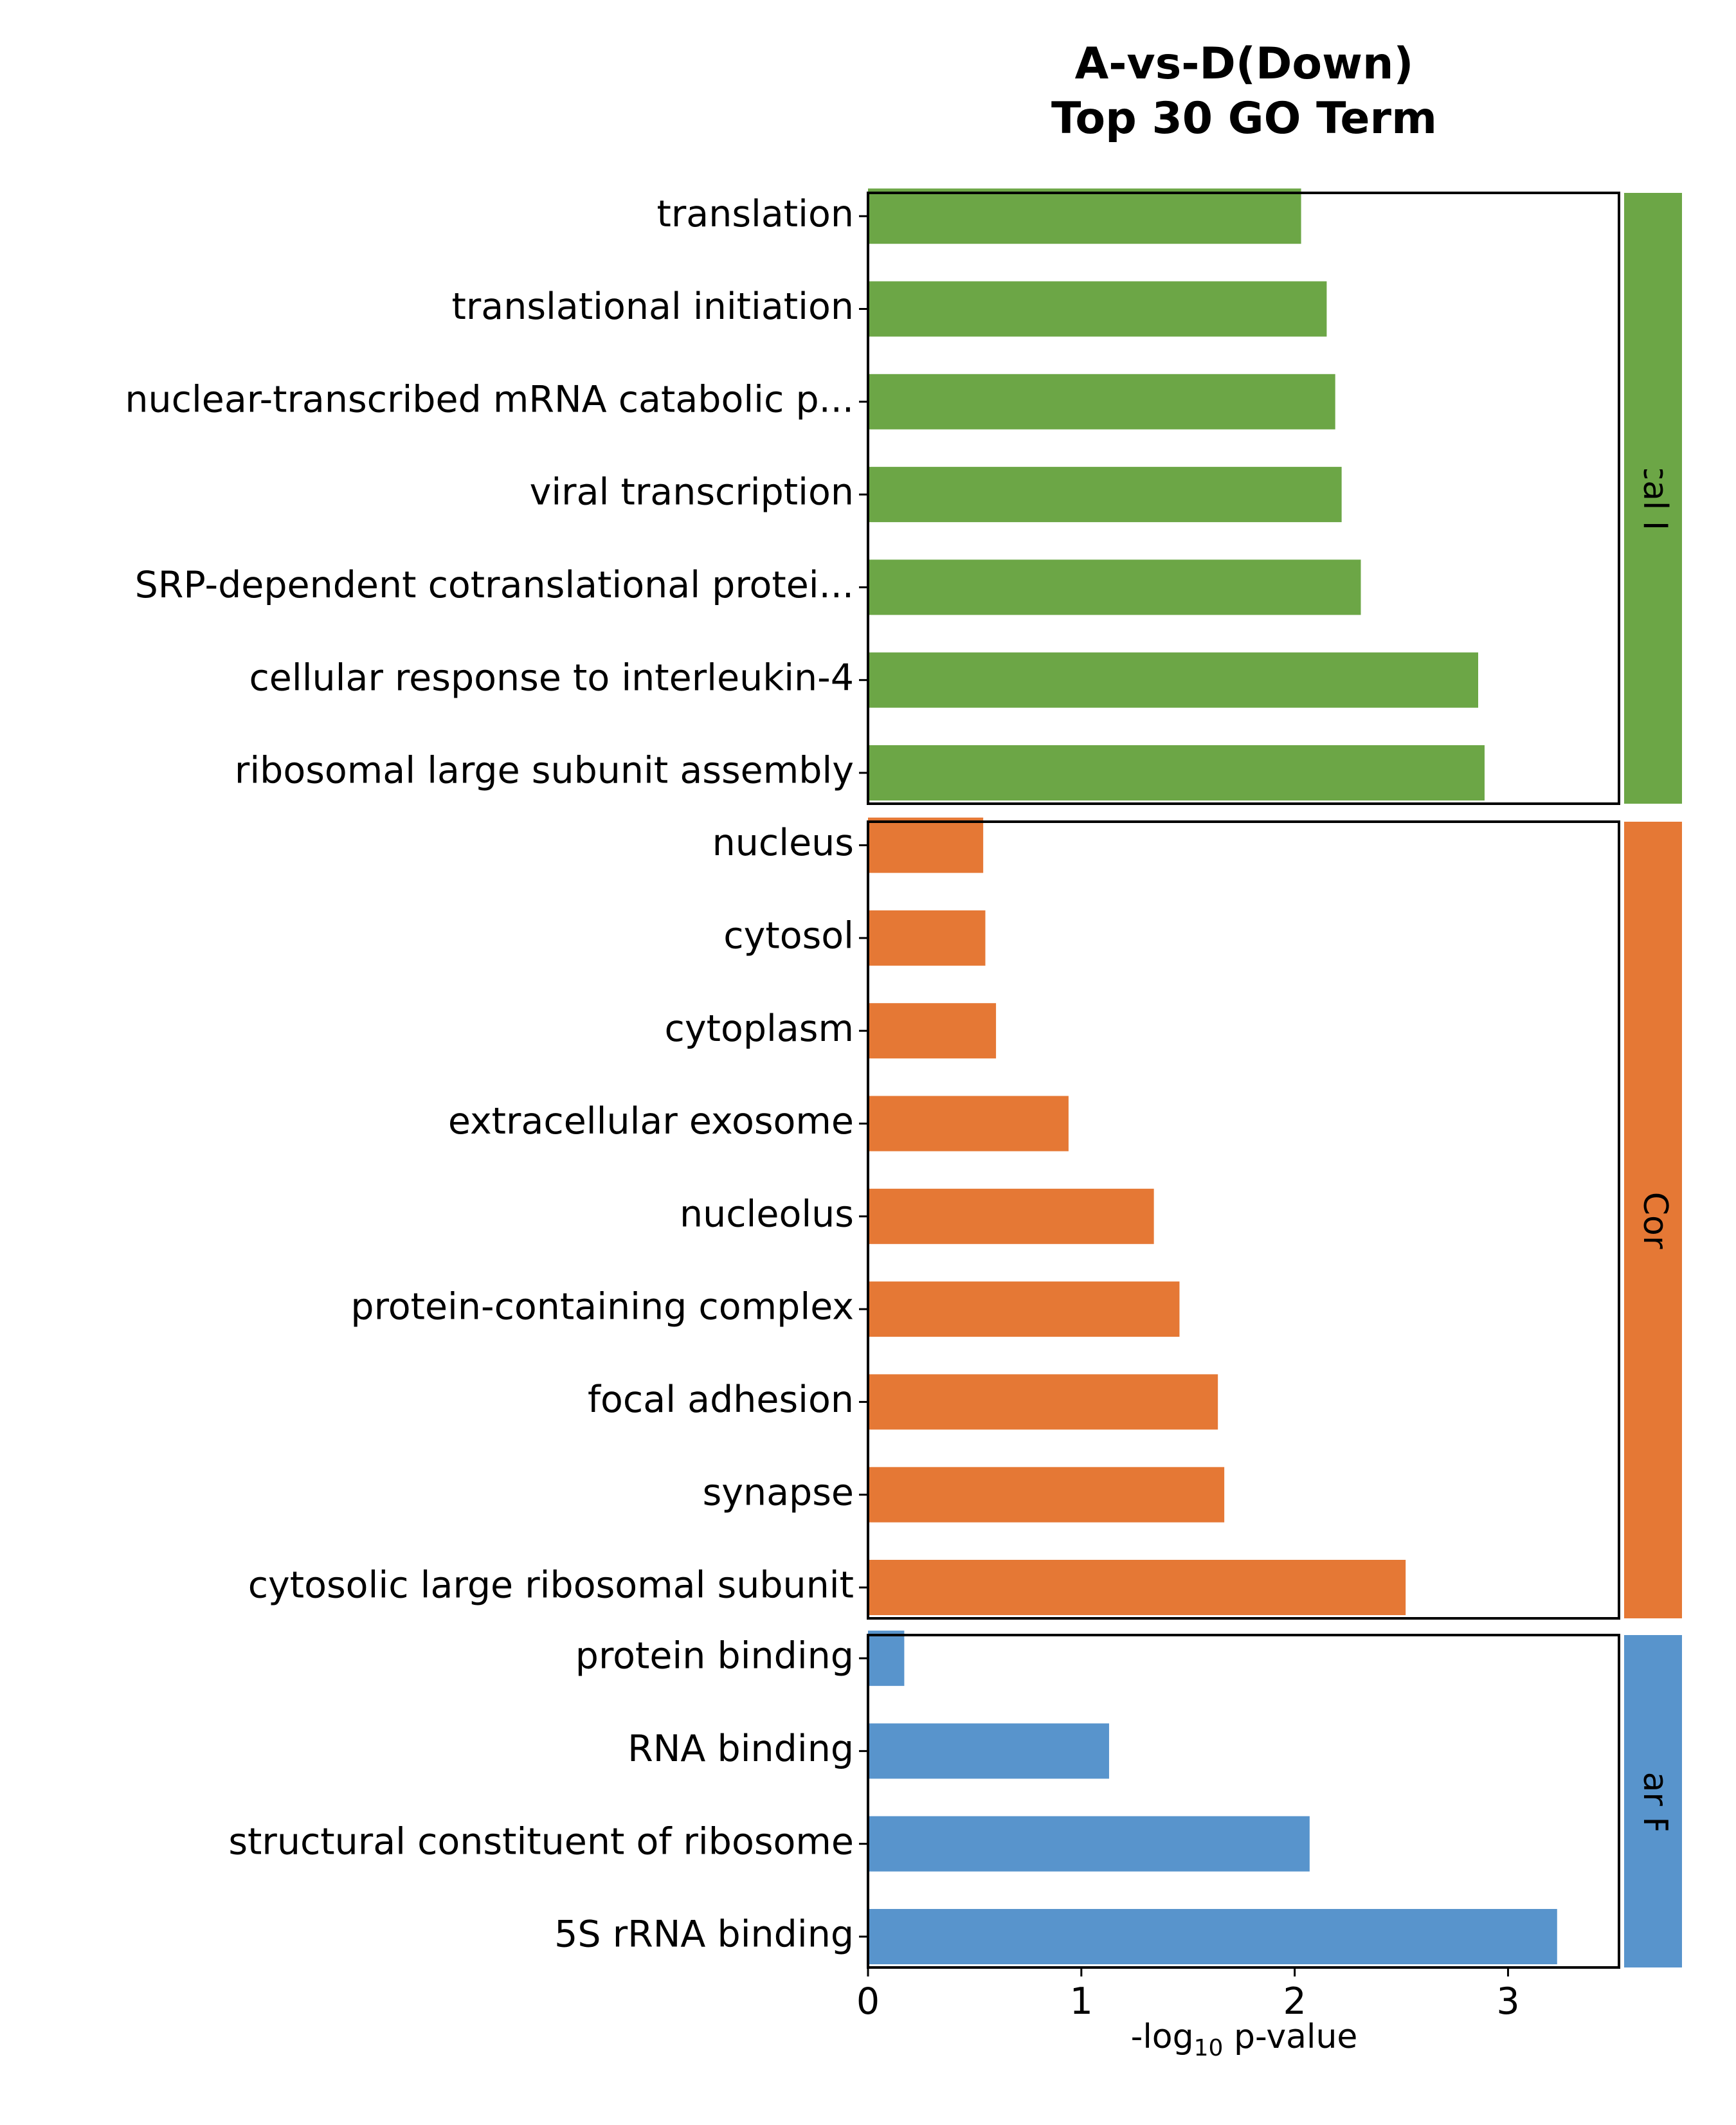  I want to click on chart-title-line-2: Top 30 GO Term, so click(1244, 118).